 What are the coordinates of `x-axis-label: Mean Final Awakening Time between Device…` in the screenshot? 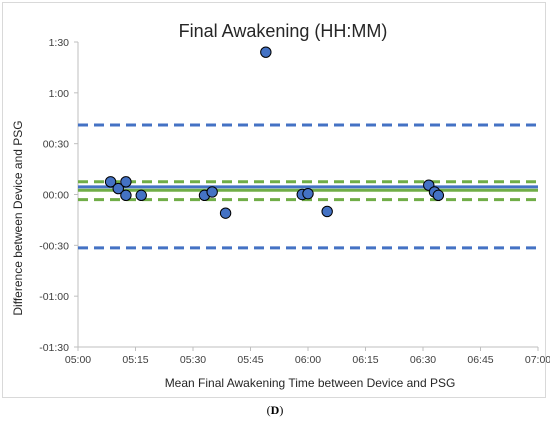 It's located at (310, 383).